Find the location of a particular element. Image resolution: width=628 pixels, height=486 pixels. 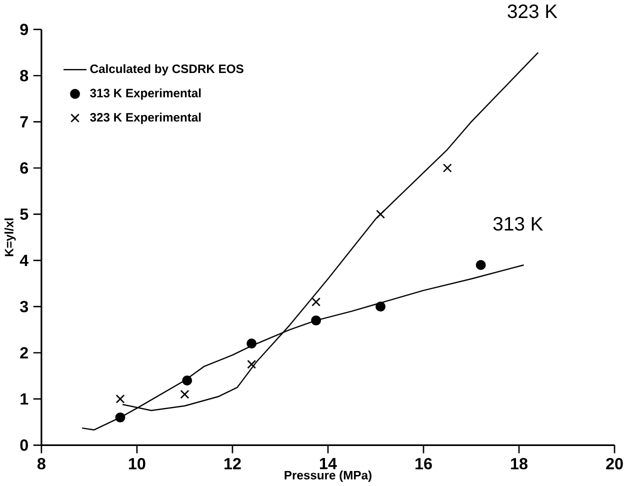

x-tick-label: 8 is located at coordinates (41, 464).